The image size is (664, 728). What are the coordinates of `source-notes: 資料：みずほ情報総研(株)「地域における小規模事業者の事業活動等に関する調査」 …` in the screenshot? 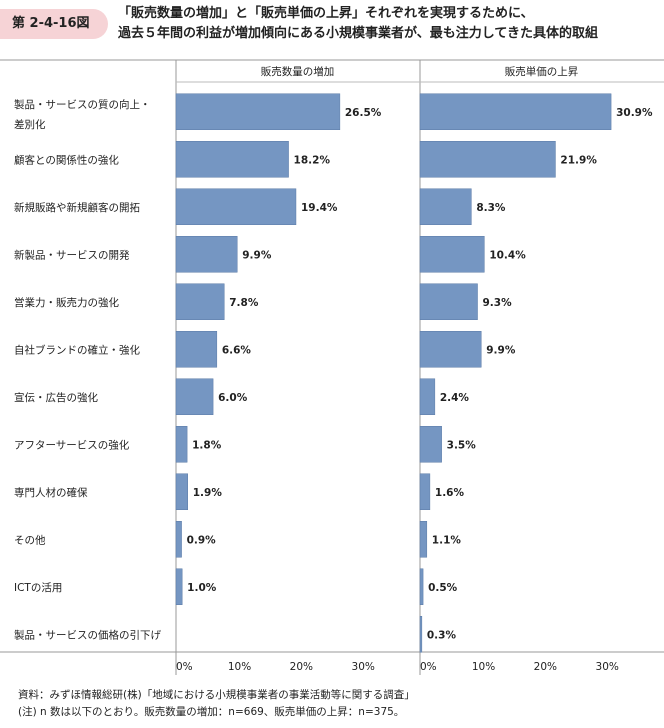 It's located at (216, 704).